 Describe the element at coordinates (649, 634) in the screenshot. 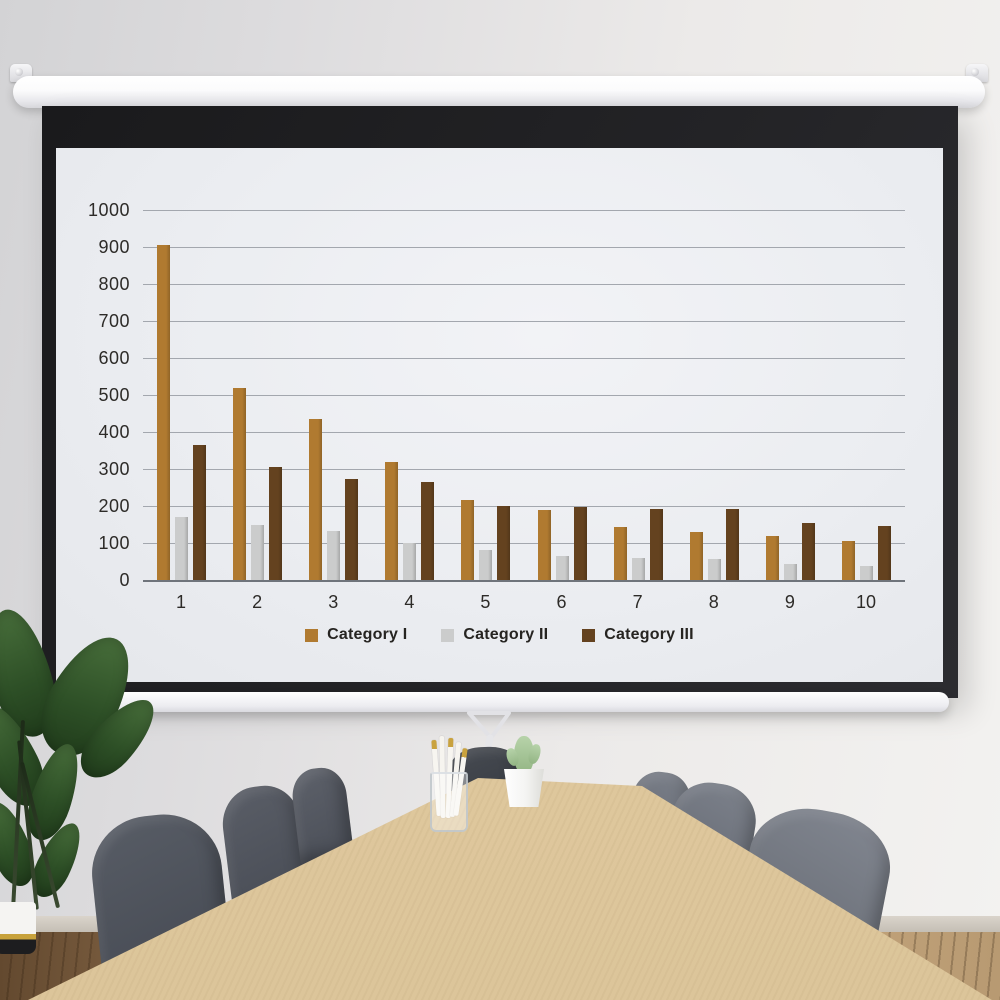

I see `legend-label: Category III` at that location.